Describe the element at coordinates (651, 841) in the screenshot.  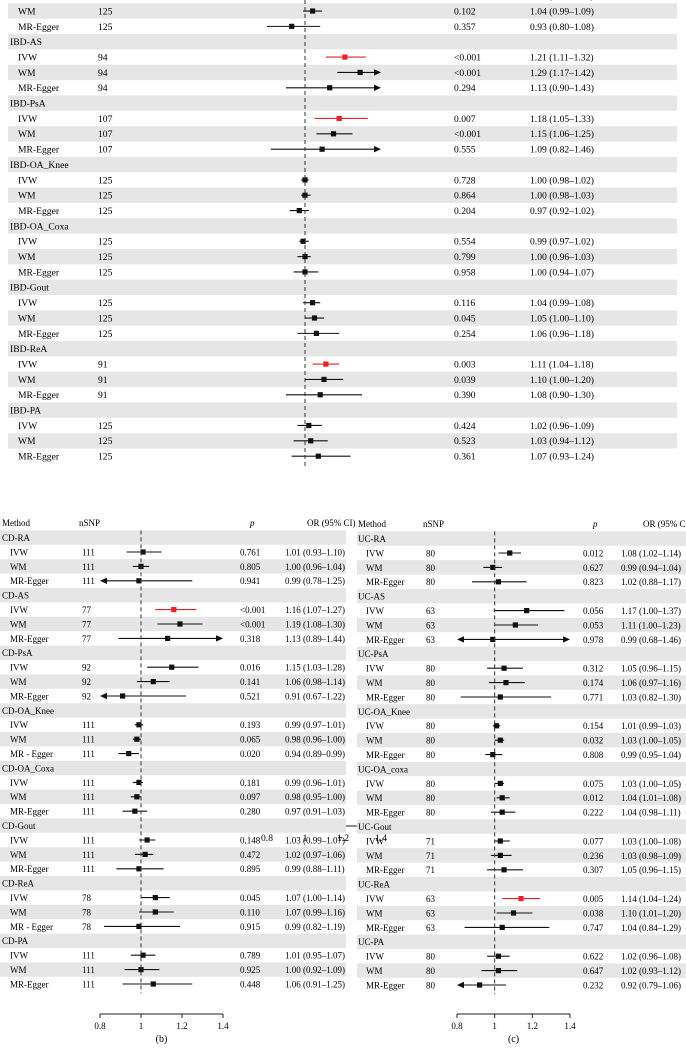
I see `or-ci-text: 1.03 (1.00–1.08)` at that location.